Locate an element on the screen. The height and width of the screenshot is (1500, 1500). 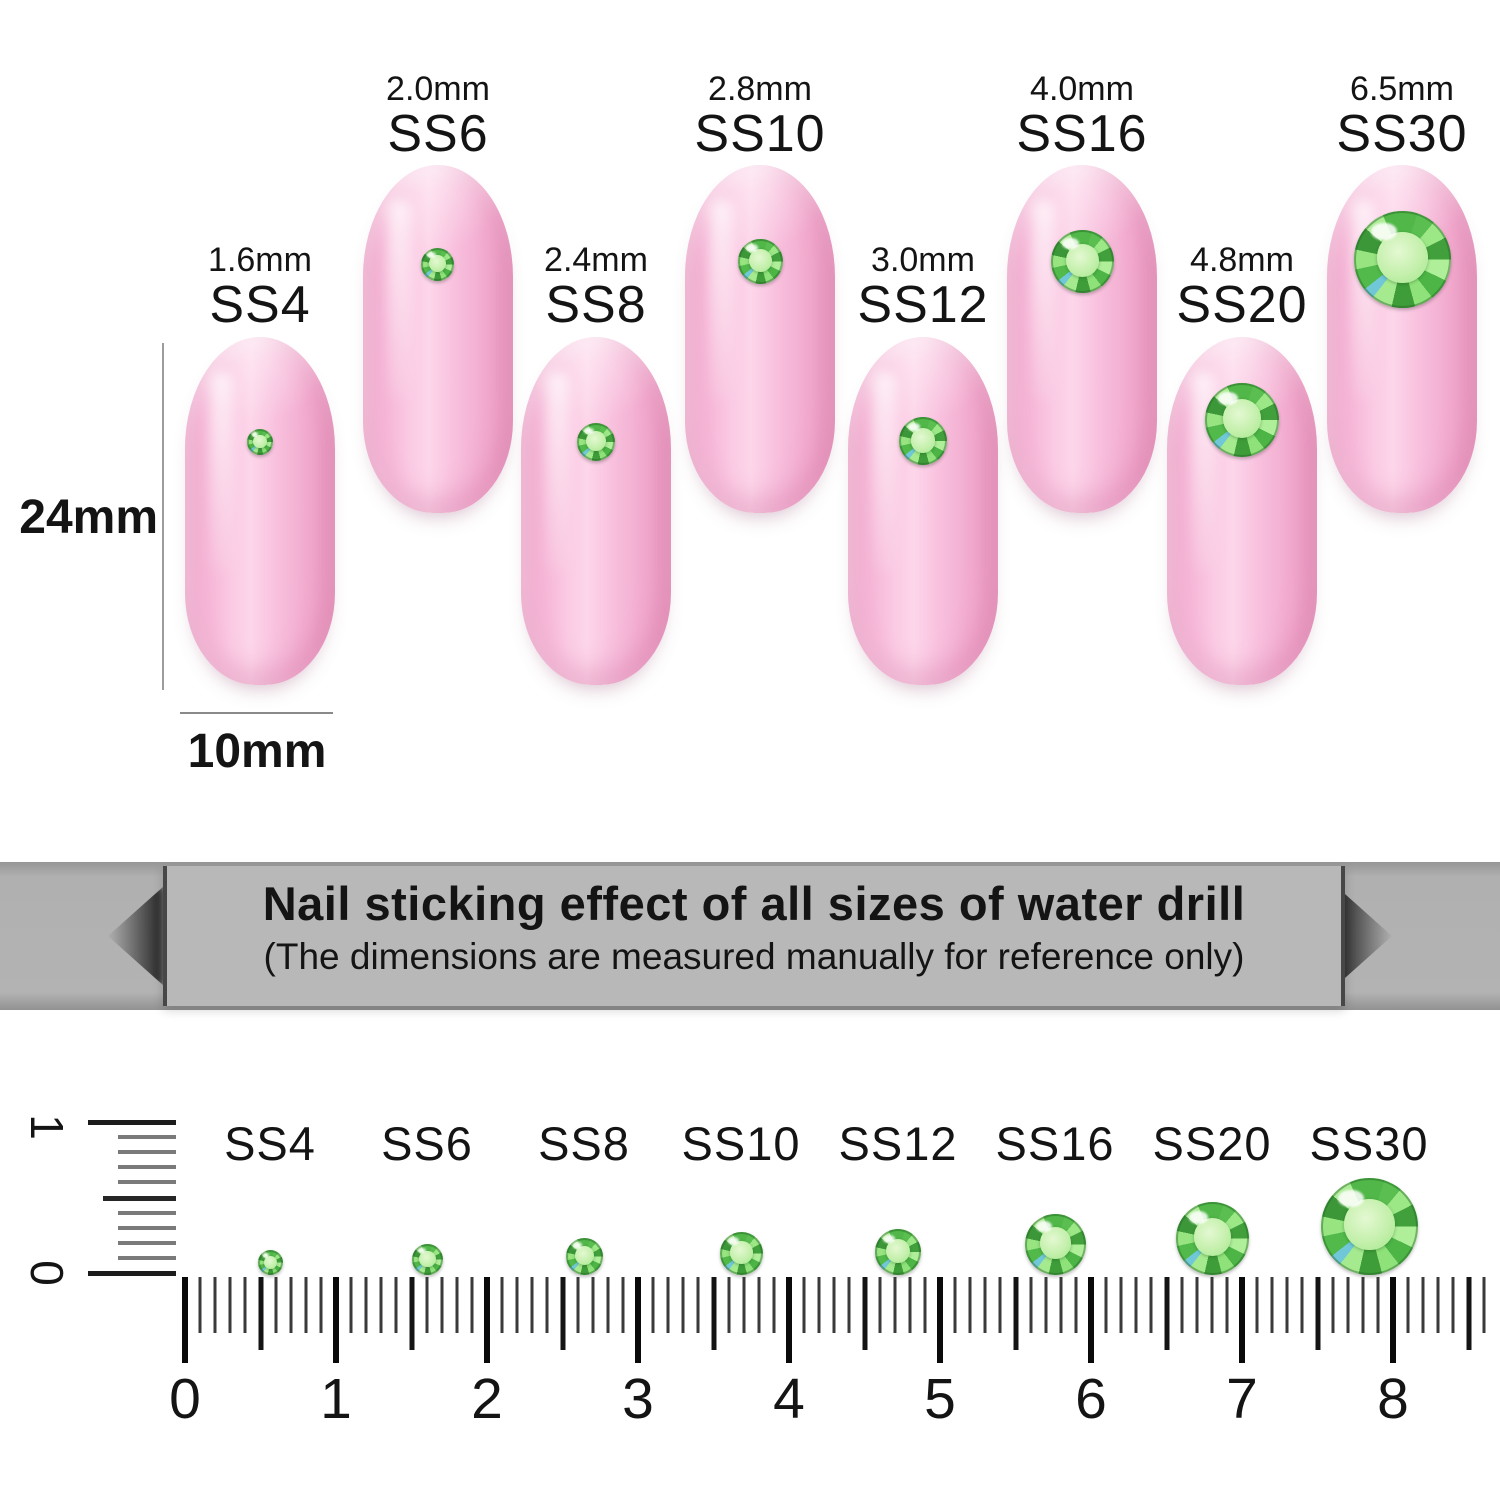
nail-column-ss6: 2.0mm SS6 is located at coordinates (438, 365).